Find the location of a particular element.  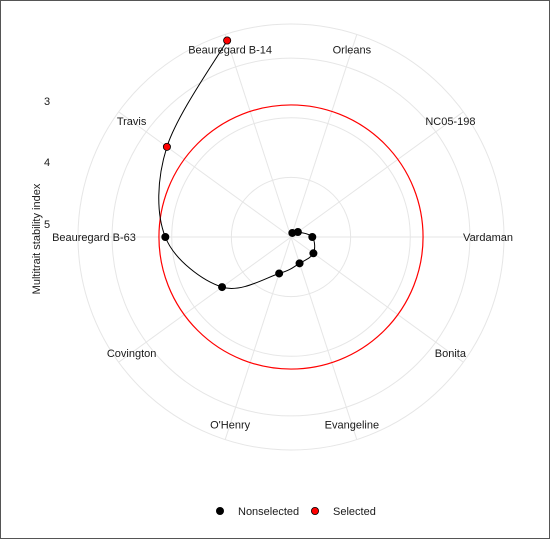

genotype-label: Bonita is located at coordinates (451, 354).